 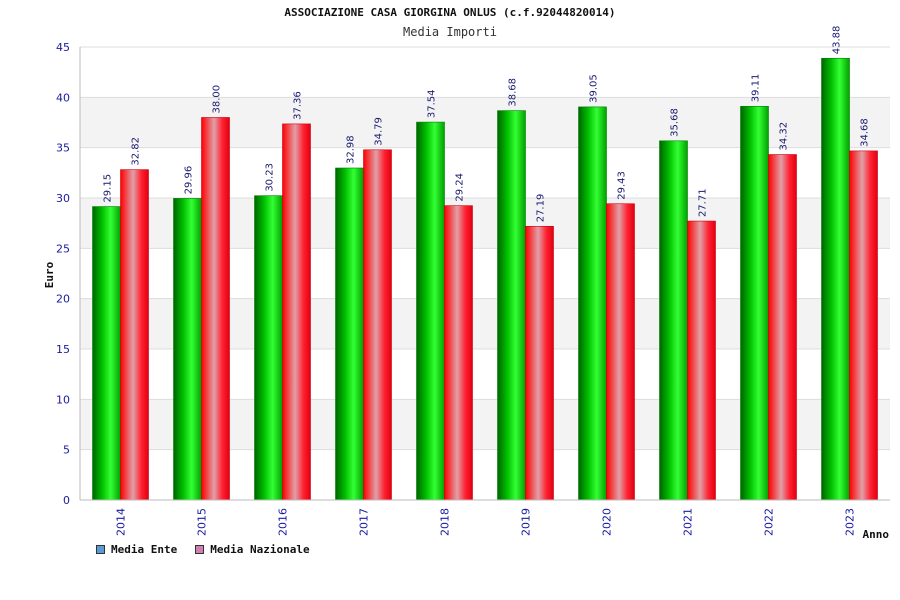 I want to click on x-tick-label: 2021, so click(x=688, y=522).